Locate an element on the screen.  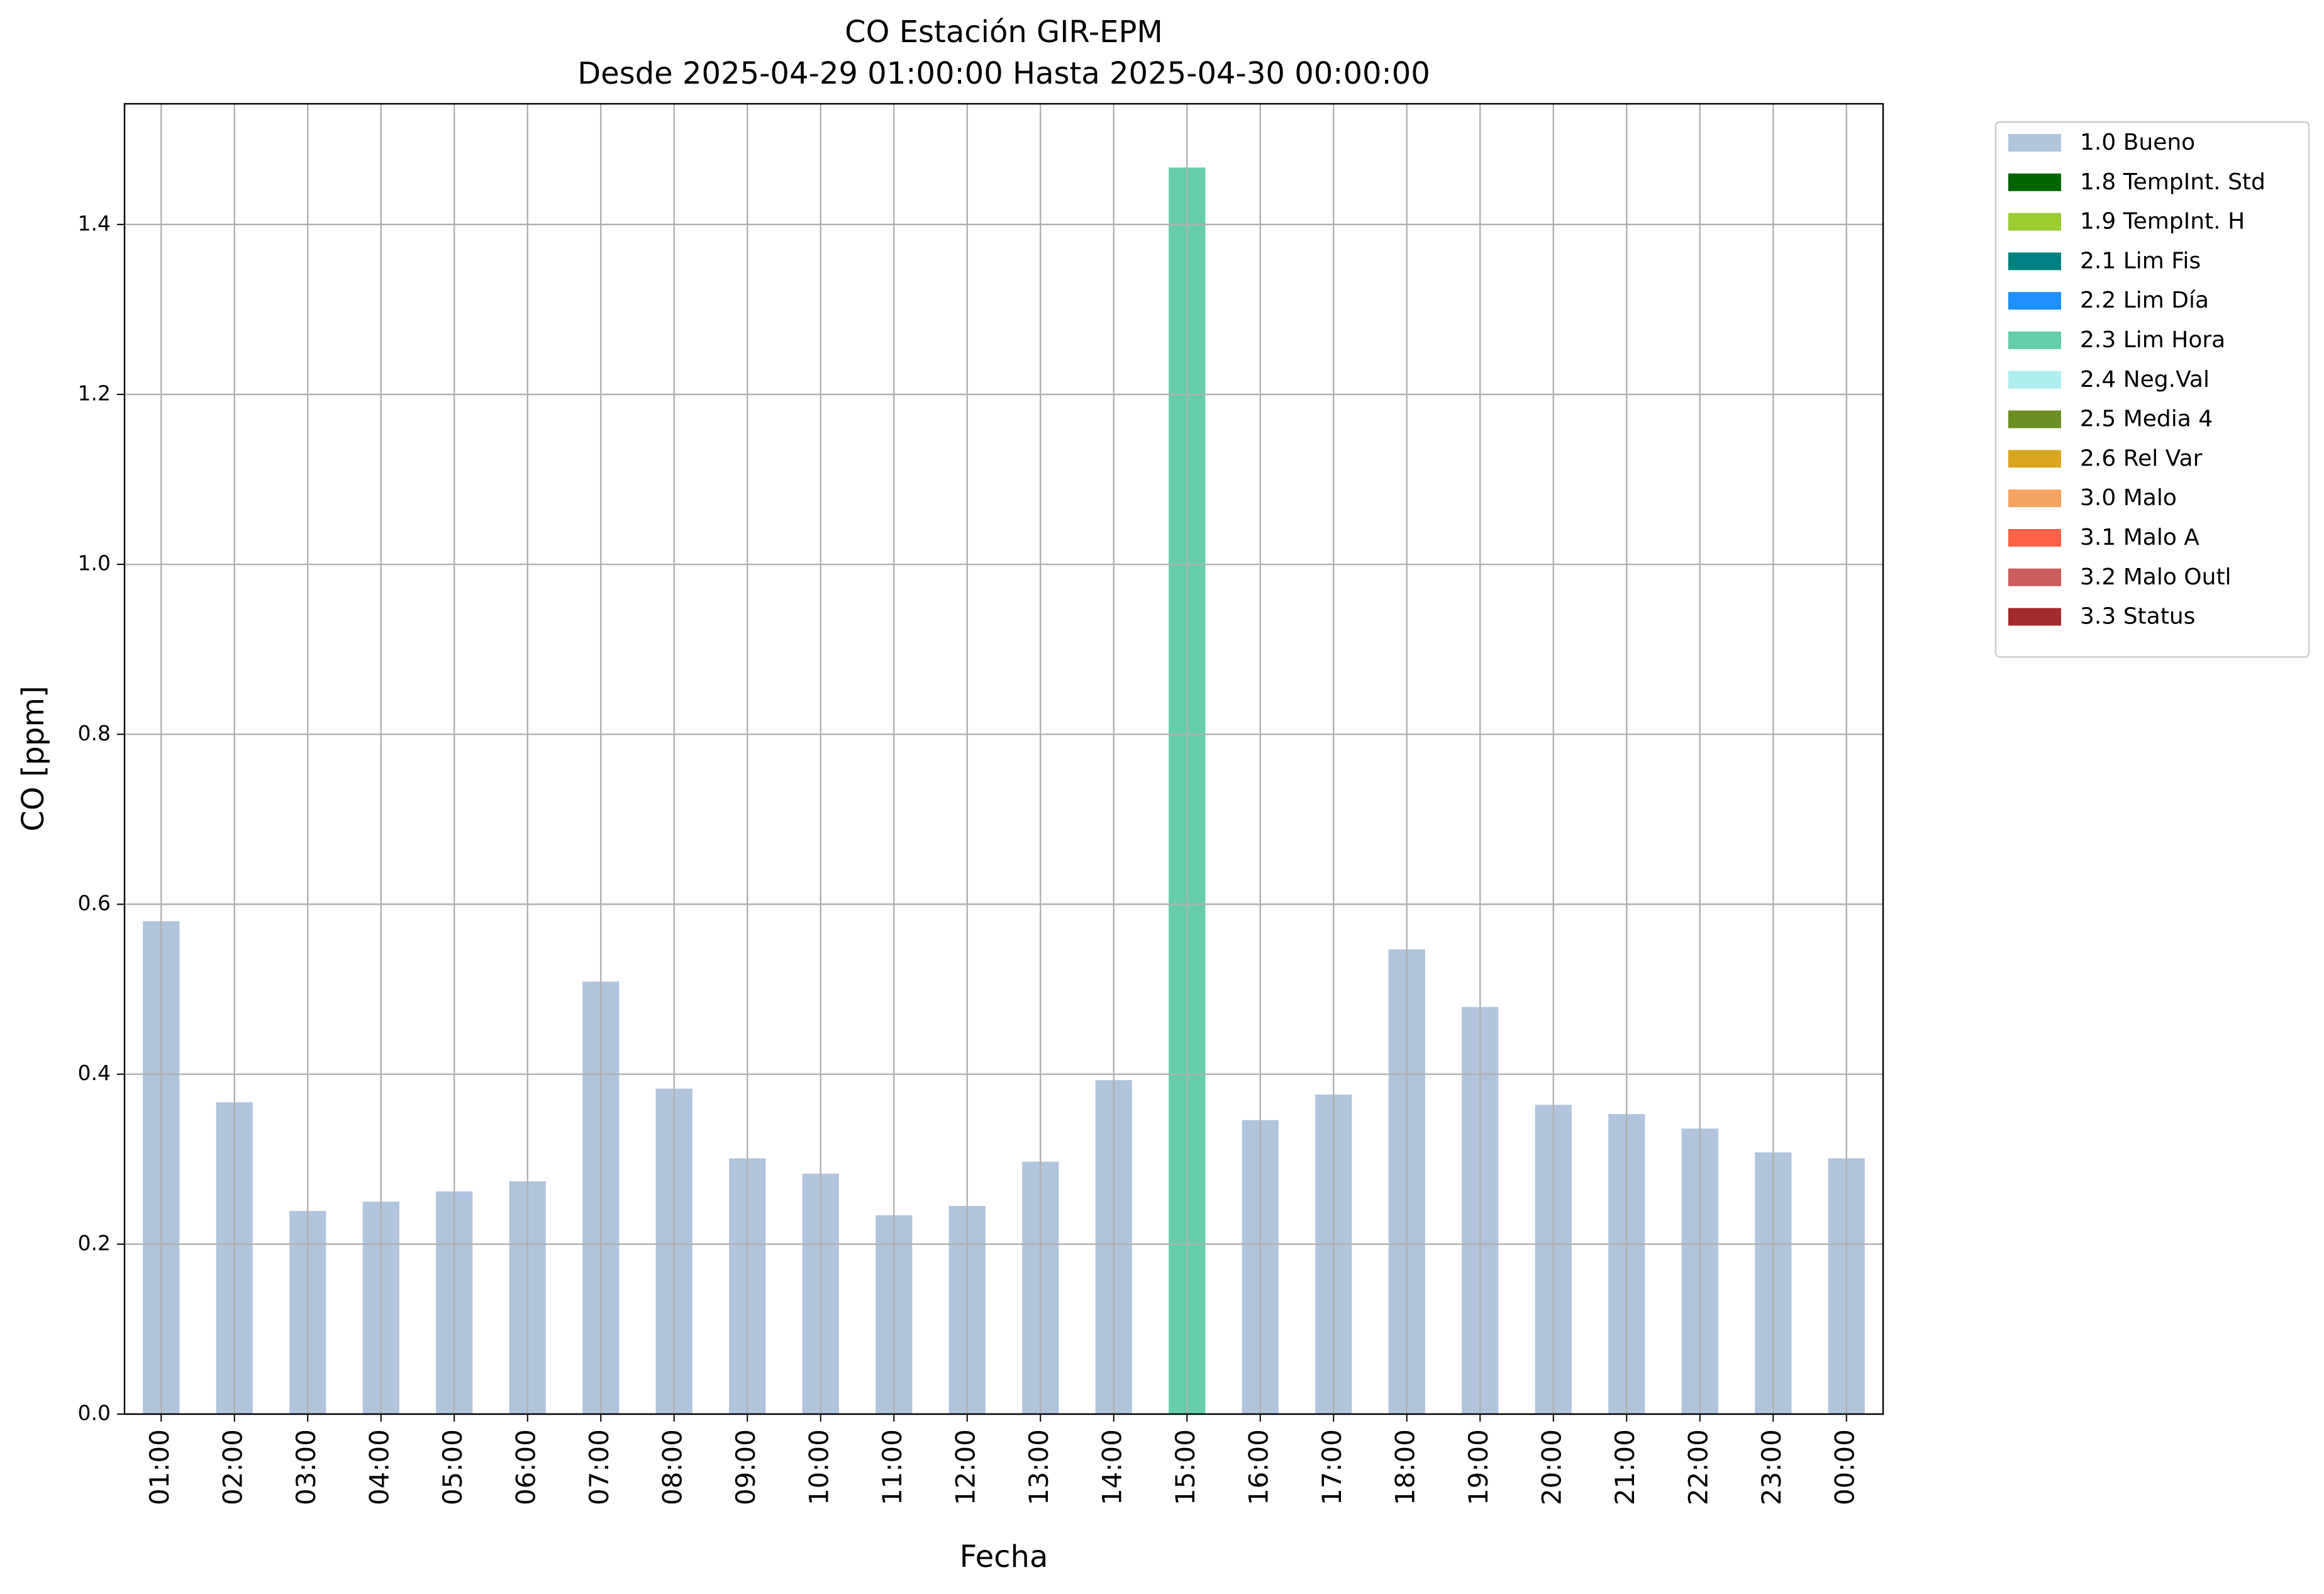
y-tick-label: 0.0 is located at coordinates (94, 1413).